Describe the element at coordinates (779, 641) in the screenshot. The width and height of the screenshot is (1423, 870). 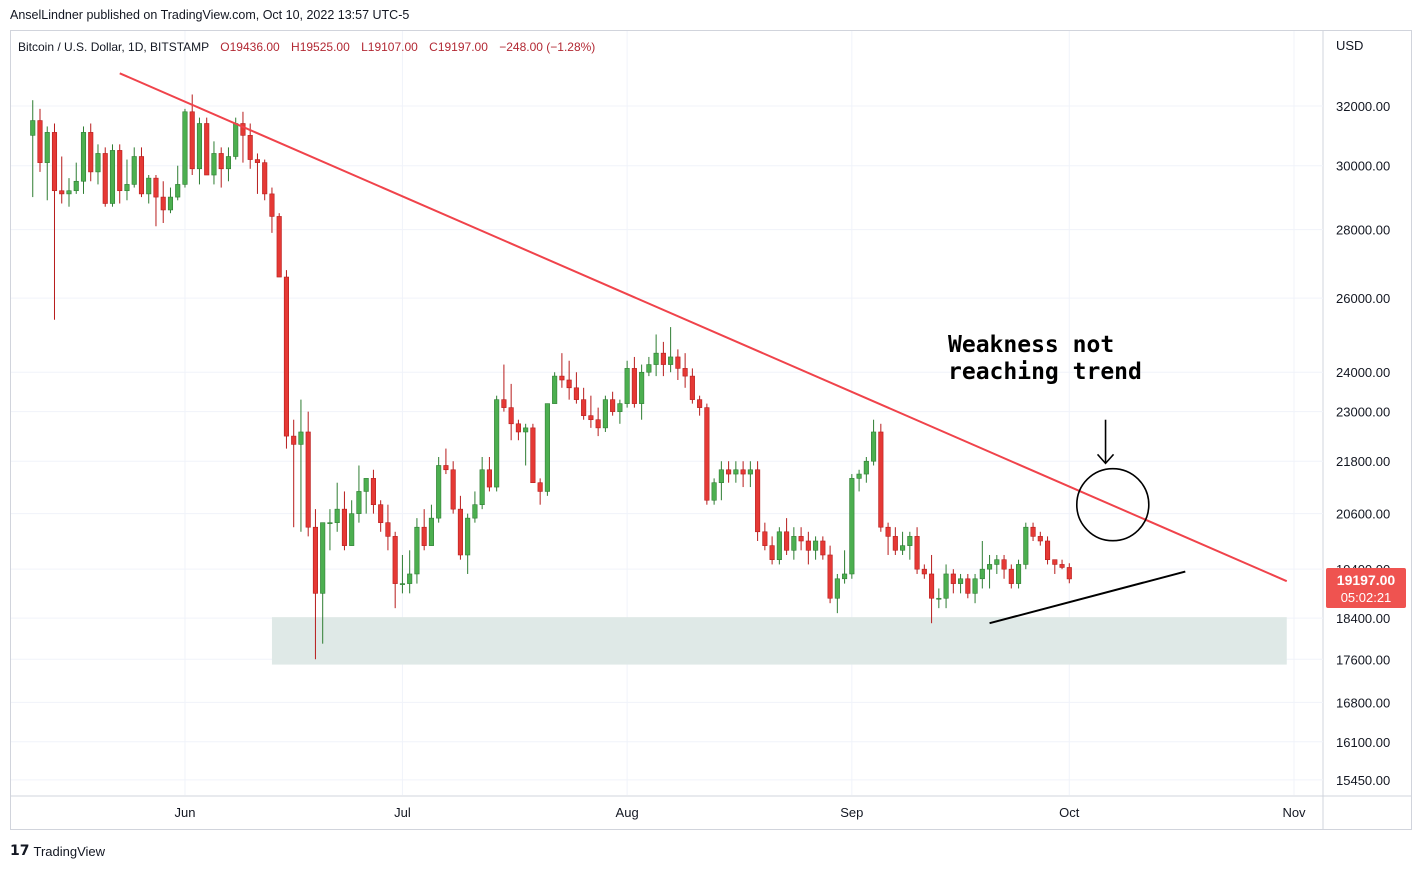
I see `support-zone-box` at that location.